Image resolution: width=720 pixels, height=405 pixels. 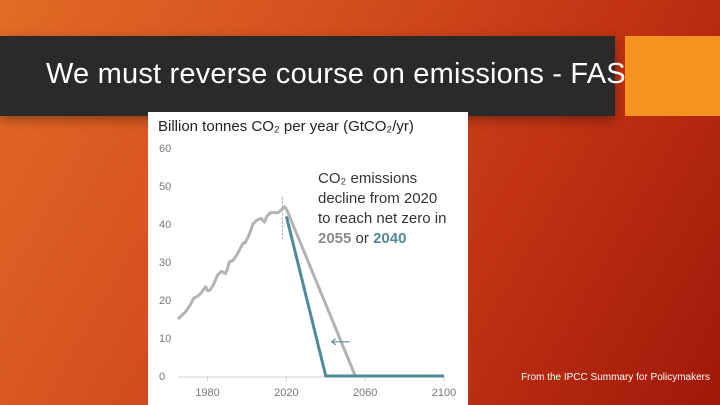 What do you see at coordinates (364, 297) in the screenshot?
I see `scenario-2040-line` at bounding box center [364, 297].